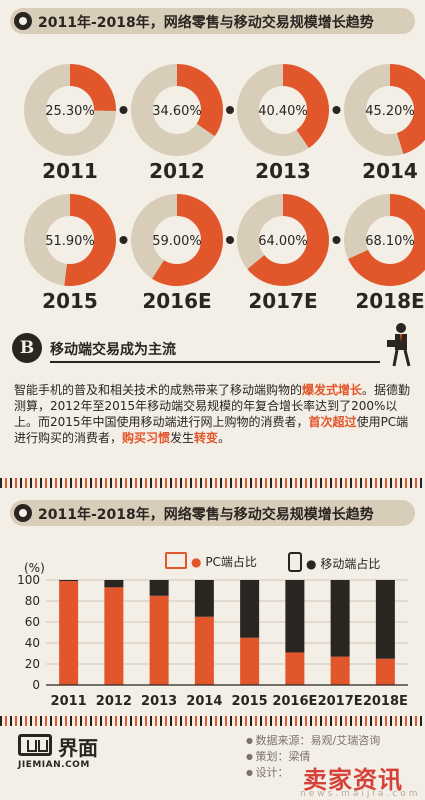 The width and height of the screenshot is (425, 800). I want to click on donut-value-label: 25.30%, so click(70, 111).